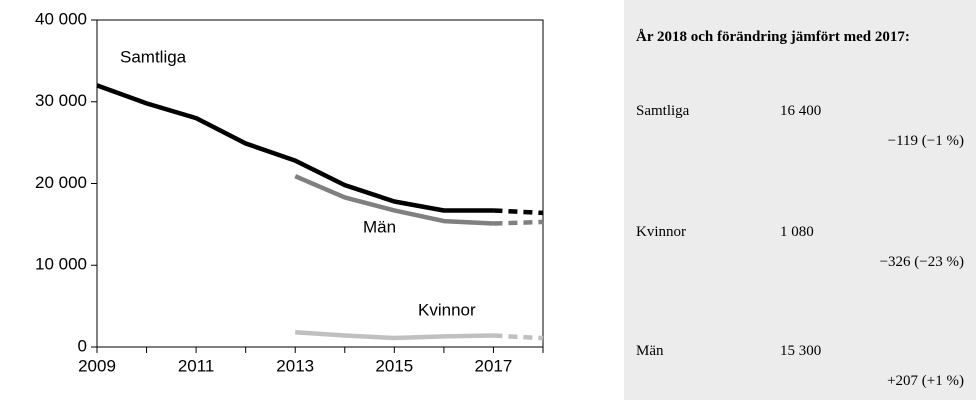  What do you see at coordinates (61, 264) in the screenshot?
I see `y-tick-label: 10 000` at bounding box center [61, 264].